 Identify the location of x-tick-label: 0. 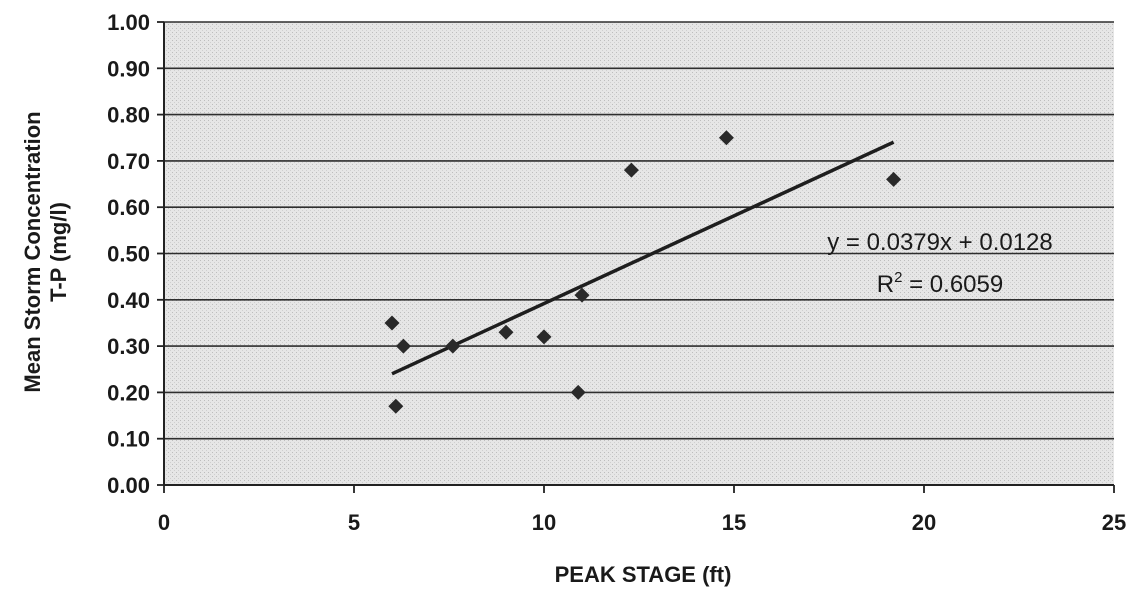
(164, 522).